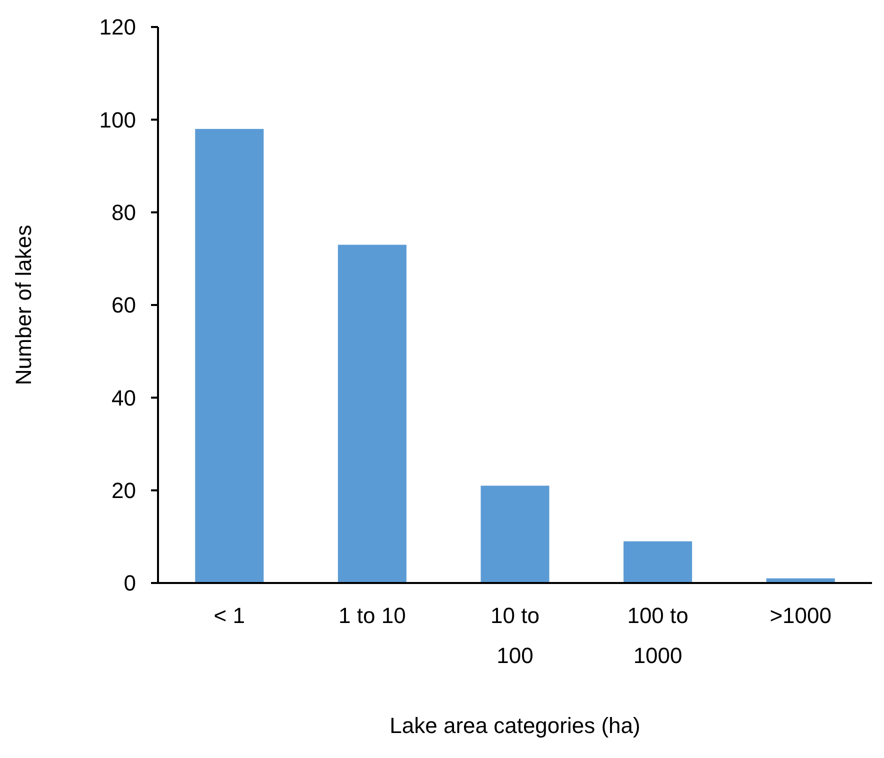 This screenshot has width=884, height=758. What do you see at coordinates (124, 397) in the screenshot?
I see `y-tick-label: 40` at bounding box center [124, 397].